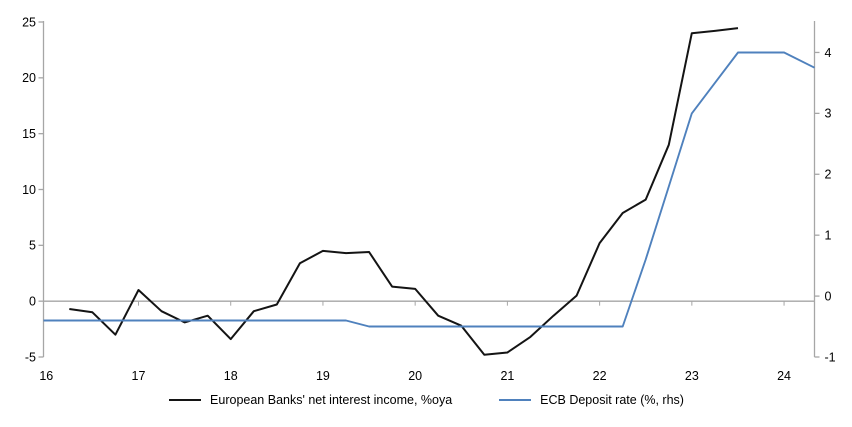 This screenshot has height=427, width=852. Describe the element at coordinates (600, 376) in the screenshot. I see `x-axis-tick-label: 22` at that location.